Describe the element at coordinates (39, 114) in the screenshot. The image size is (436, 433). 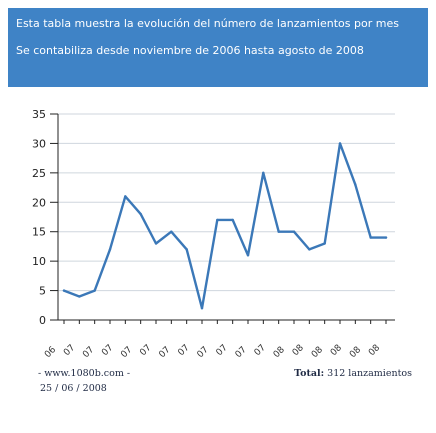
I see `y-tick-label: 35` at that location.